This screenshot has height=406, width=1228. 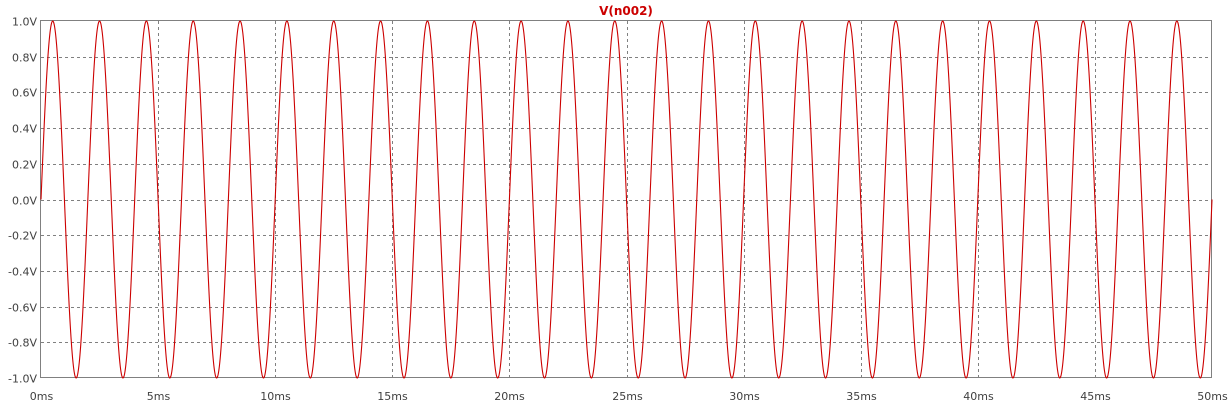 I want to click on y-tick-label: -1.0V, so click(x=22, y=379).